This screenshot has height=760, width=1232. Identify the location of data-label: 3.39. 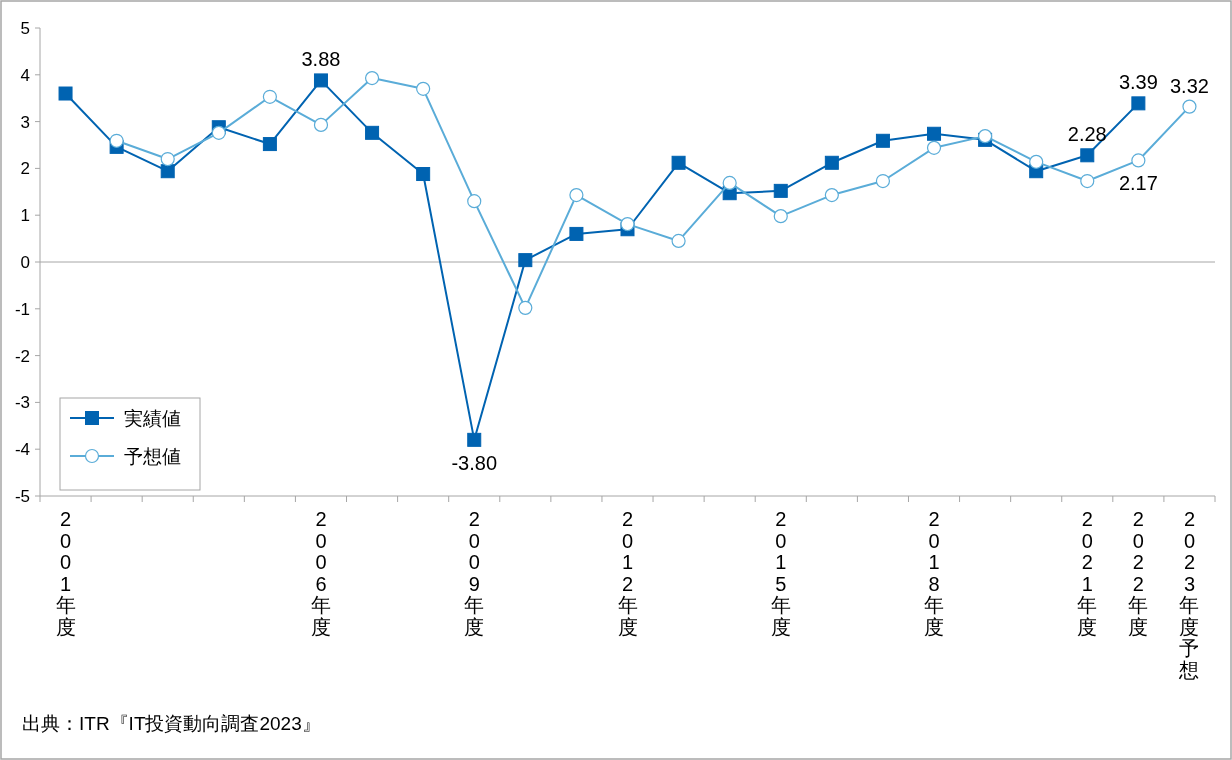
(1138, 82).